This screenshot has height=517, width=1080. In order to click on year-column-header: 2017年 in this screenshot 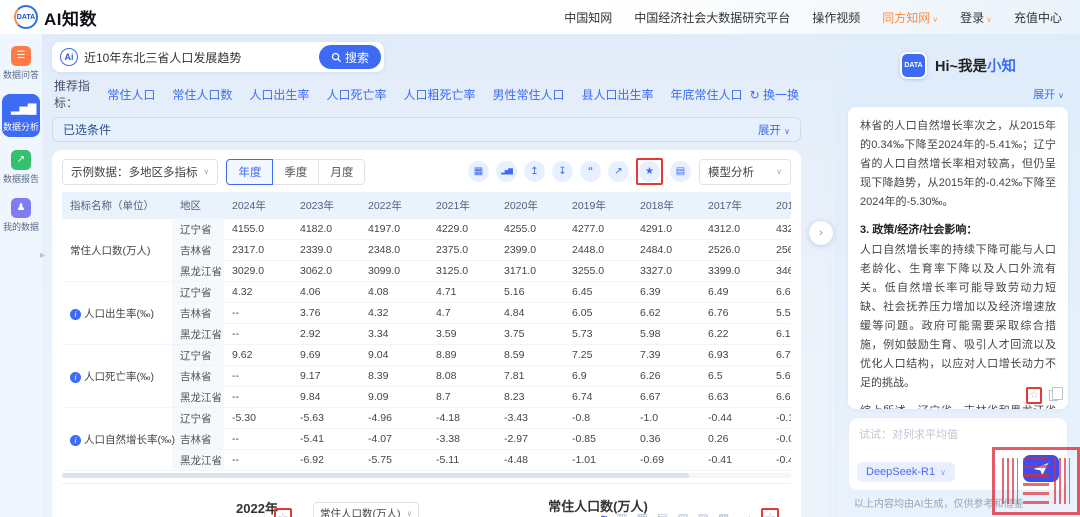, I will do `click(734, 205)`.